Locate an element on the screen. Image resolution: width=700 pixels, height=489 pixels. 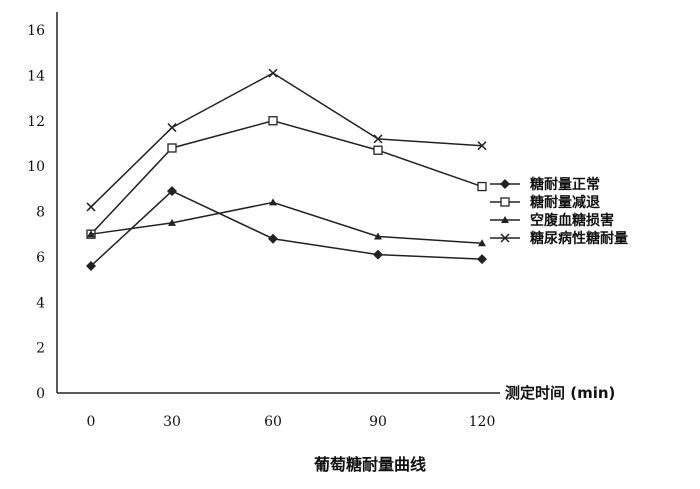
x-tick-label: 30 is located at coordinates (172, 422).